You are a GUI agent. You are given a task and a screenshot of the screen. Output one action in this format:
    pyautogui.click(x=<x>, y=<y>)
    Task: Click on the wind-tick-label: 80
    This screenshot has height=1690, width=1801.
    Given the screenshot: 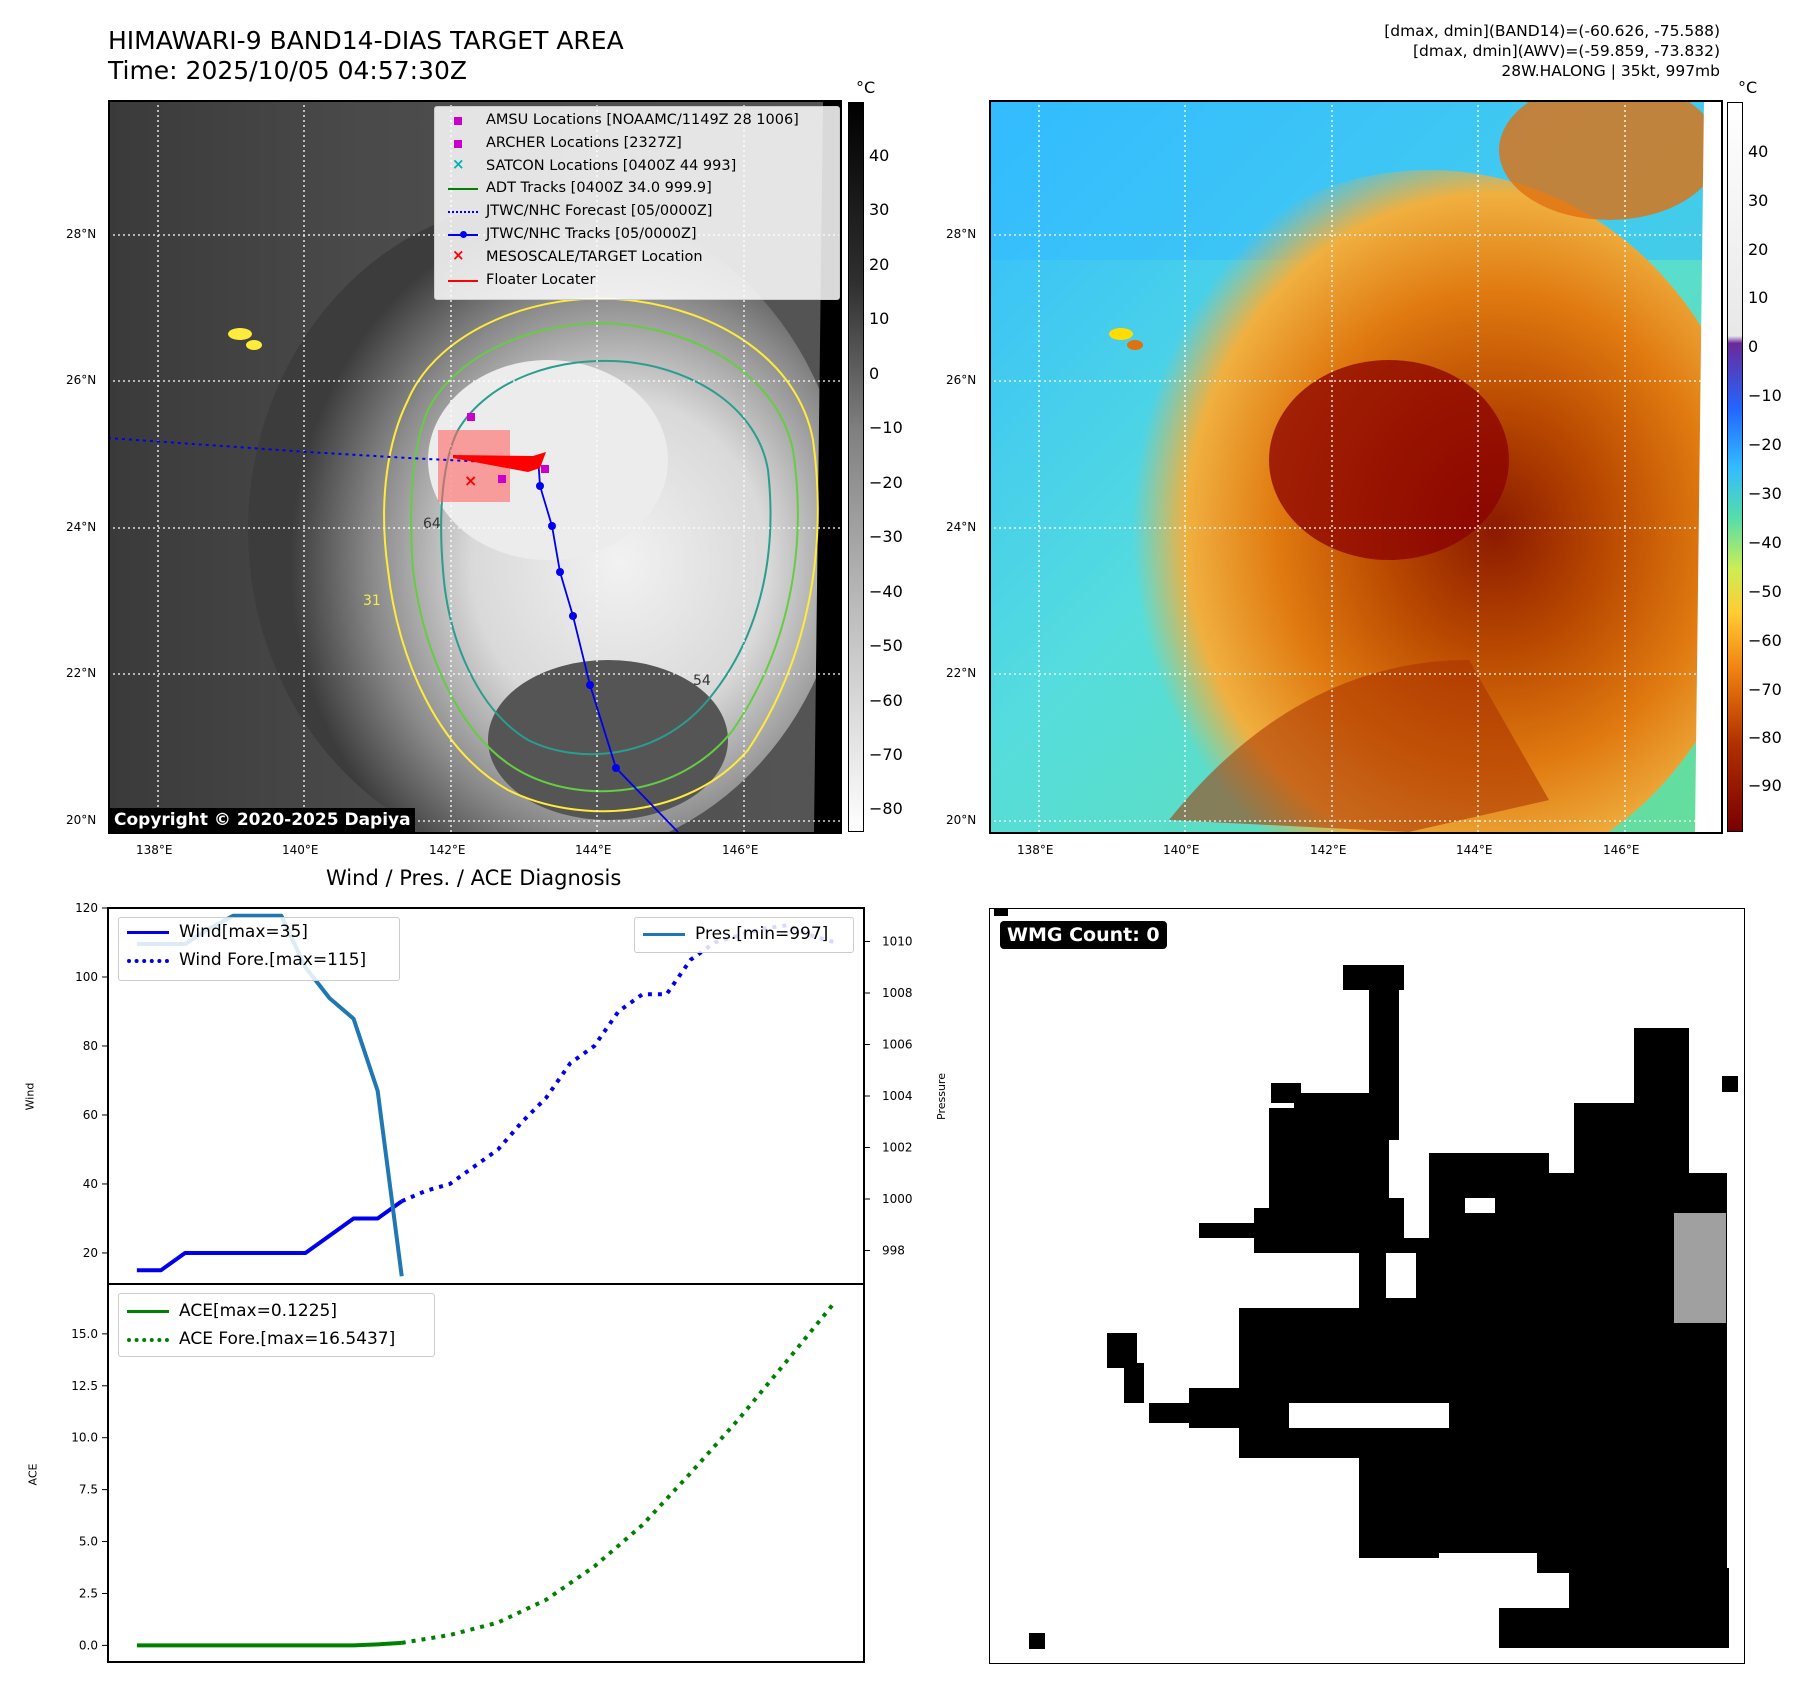 What is the action you would take?
    pyautogui.click(x=90, y=1046)
    